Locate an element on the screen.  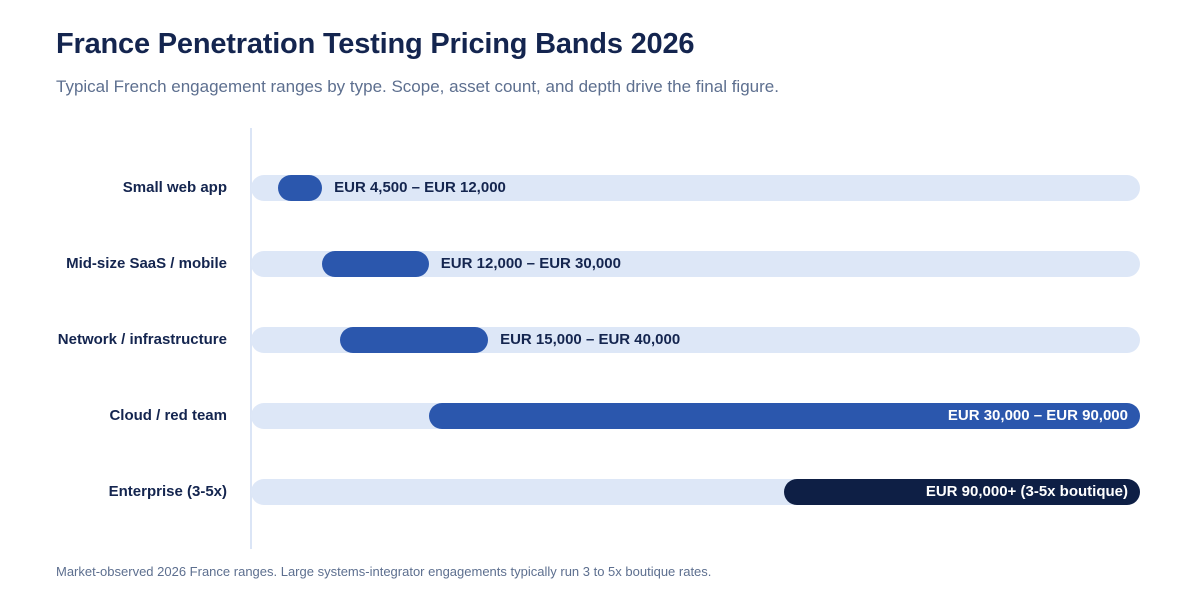
range-bar-small-web-app is located at coordinates (300, 188).